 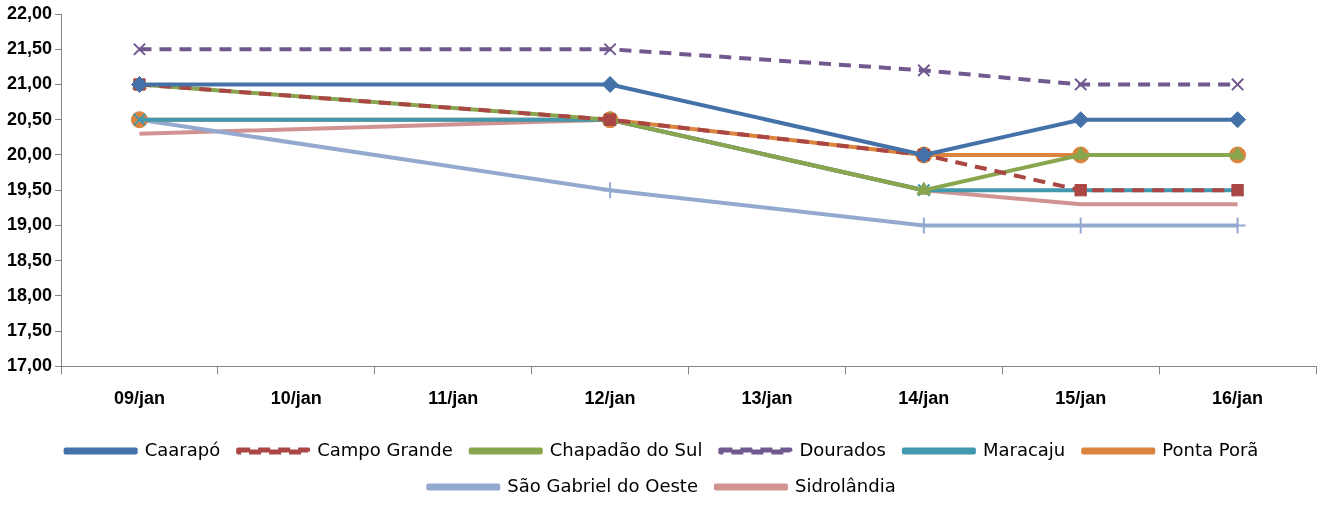 I want to click on x-tick-label: 14/jan, so click(x=924, y=398).